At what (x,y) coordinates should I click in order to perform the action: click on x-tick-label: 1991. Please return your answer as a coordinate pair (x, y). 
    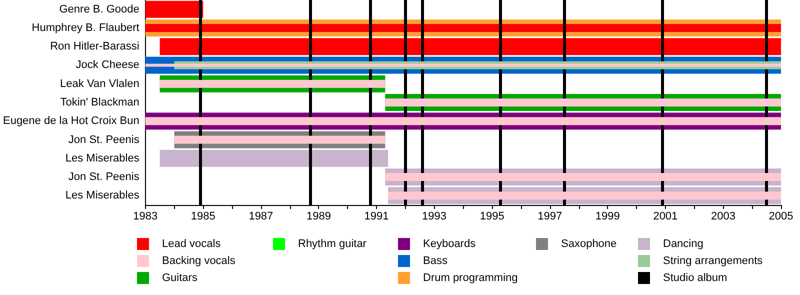
    Looking at the image, I should click on (376, 216).